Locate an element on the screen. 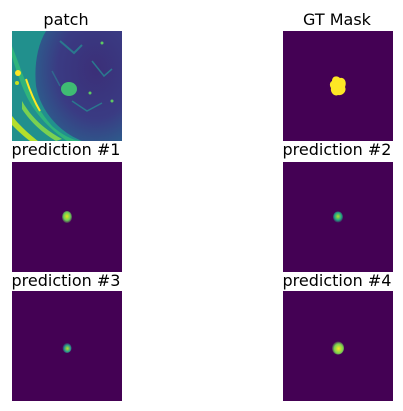 The image size is (403, 411). title-gt-mask: GT Mask is located at coordinates (337, 19).